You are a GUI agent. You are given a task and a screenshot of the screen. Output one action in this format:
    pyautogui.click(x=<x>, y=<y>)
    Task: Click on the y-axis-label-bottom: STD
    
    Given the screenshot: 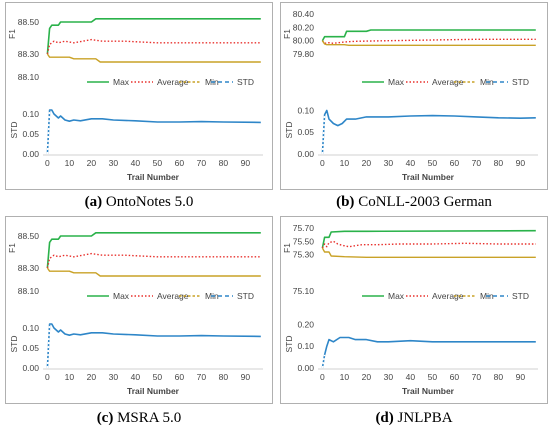 What is the action you would take?
    pyautogui.click(x=14, y=130)
    